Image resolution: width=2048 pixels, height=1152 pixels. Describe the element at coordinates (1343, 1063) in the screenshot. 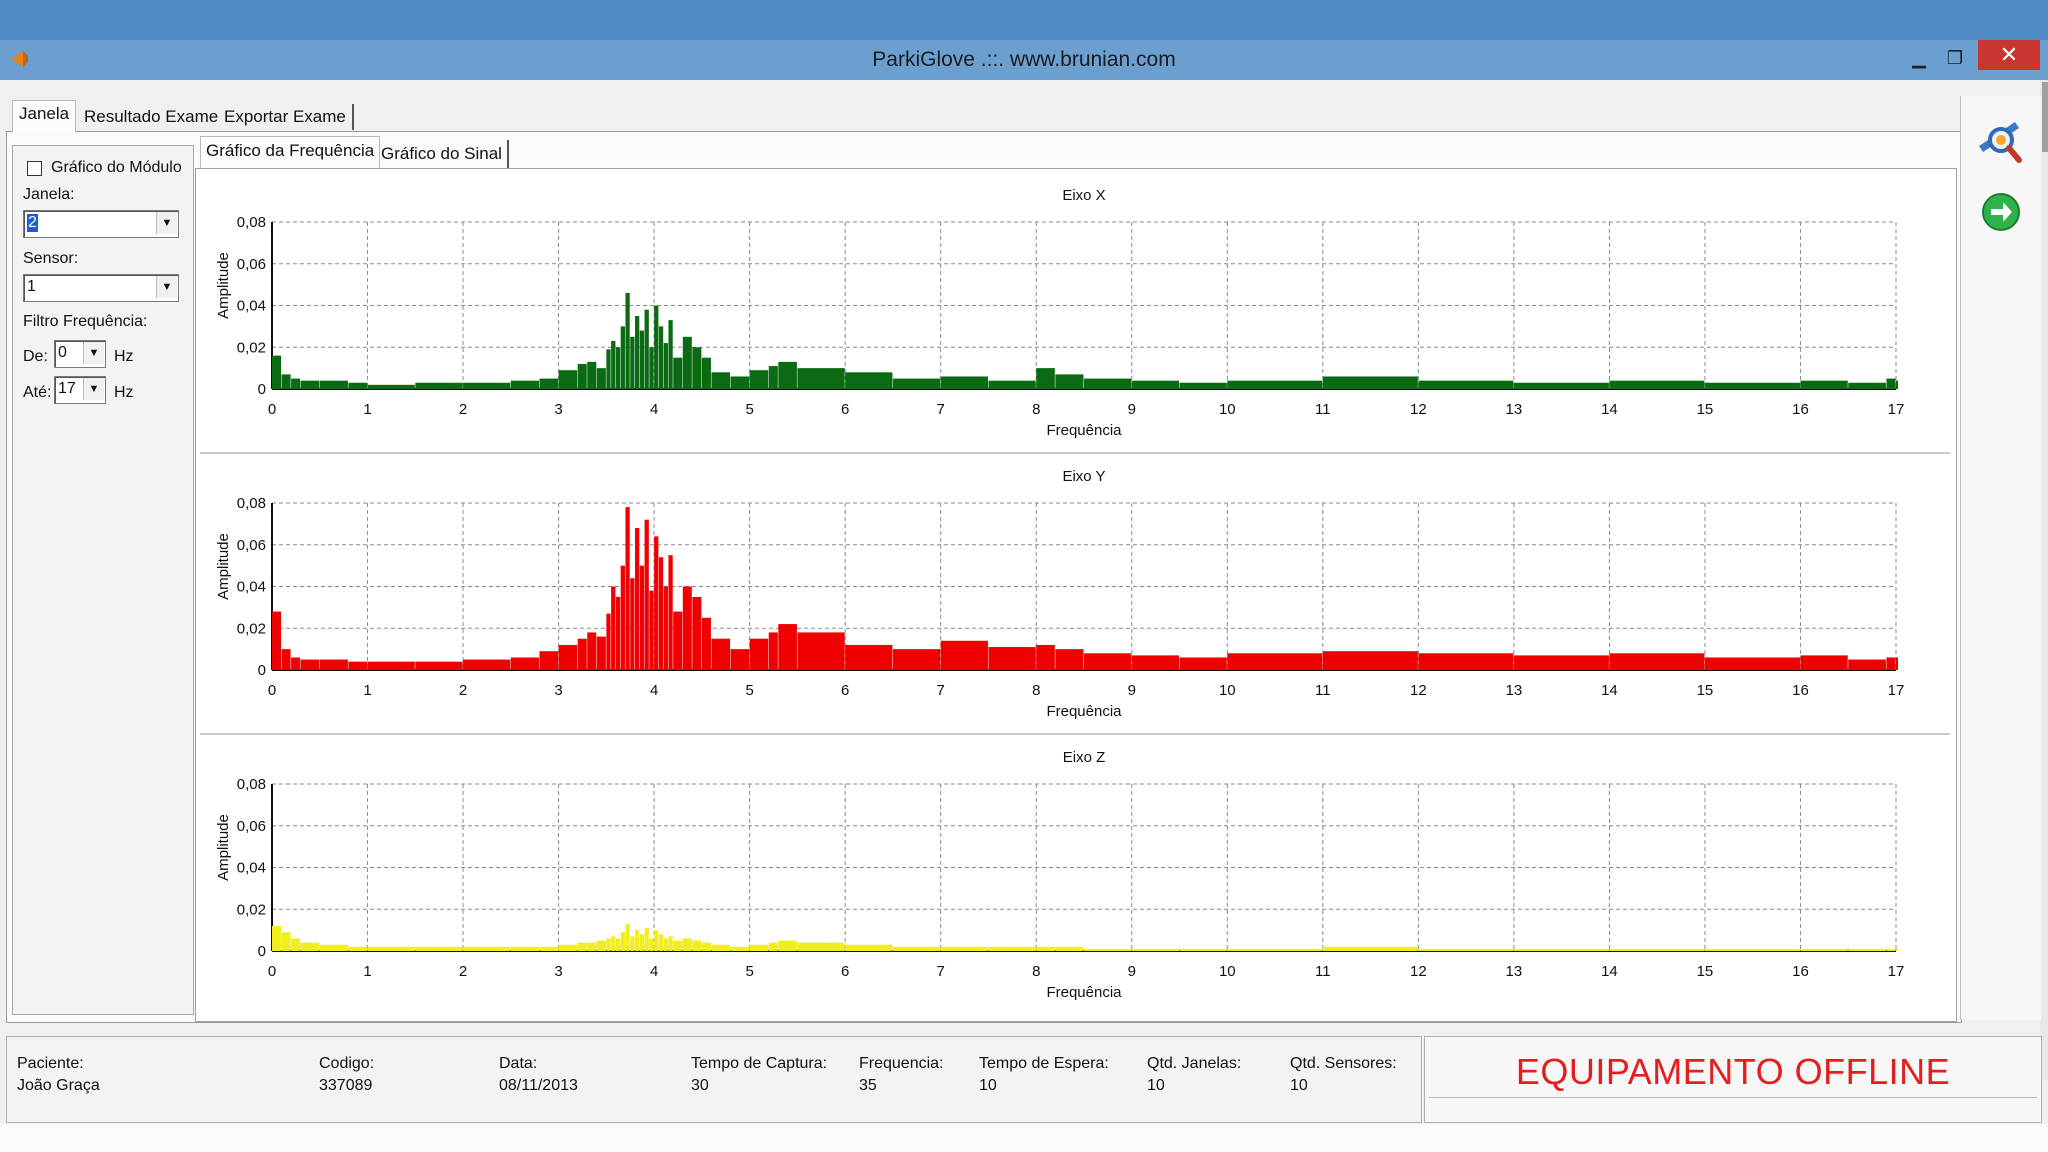

I see `qtd-sensores-label: Qtd. Sensores:` at that location.